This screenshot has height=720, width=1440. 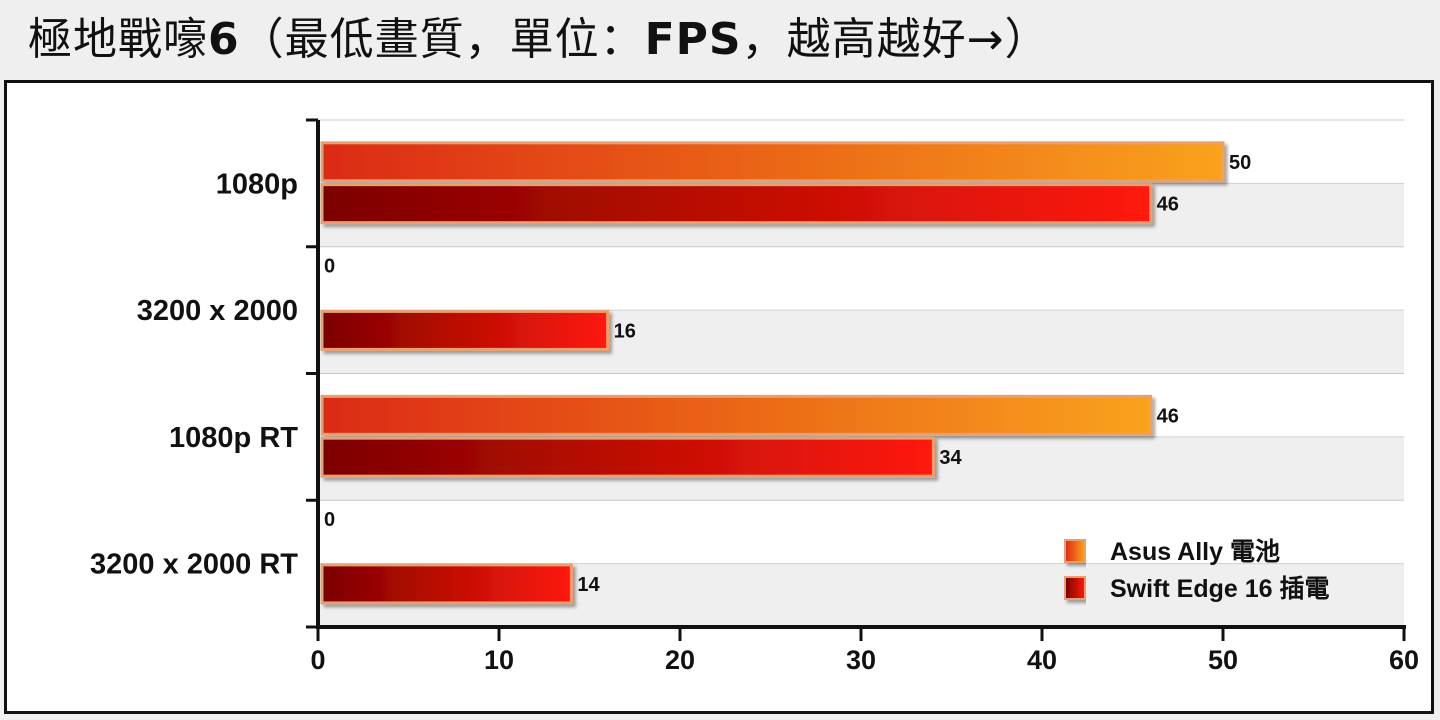 What do you see at coordinates (1195, 552) in the screenshot?
I see `legend-label: Asus Ally 電池` at bounding box center [1195, 552].